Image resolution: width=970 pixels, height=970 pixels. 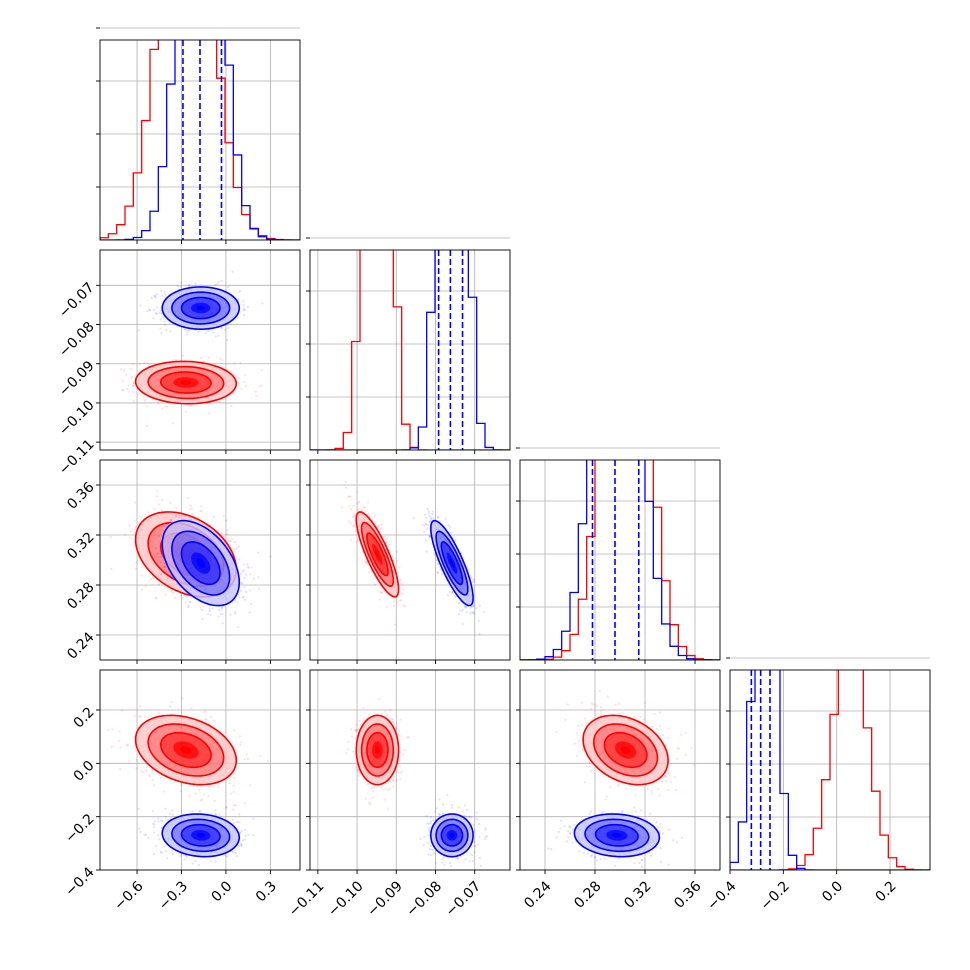 I want to click on histogram-red, so click(x=200, y=140).